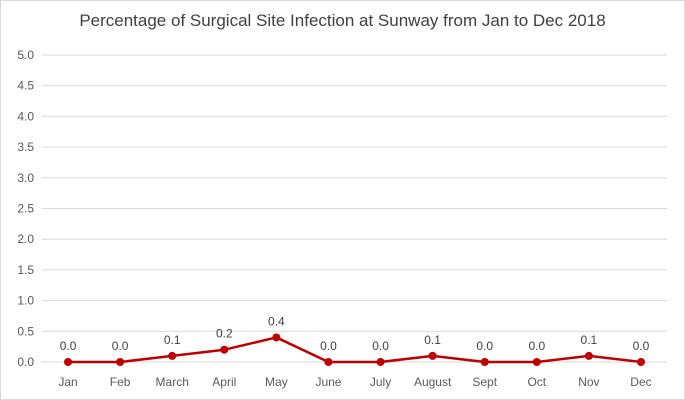 The height and width of the screenshot is (400, 685). What do you see at coordinates (172, 382) in the screenshot?
I see `x-tick-label: March` at bounding box center [172, 382].